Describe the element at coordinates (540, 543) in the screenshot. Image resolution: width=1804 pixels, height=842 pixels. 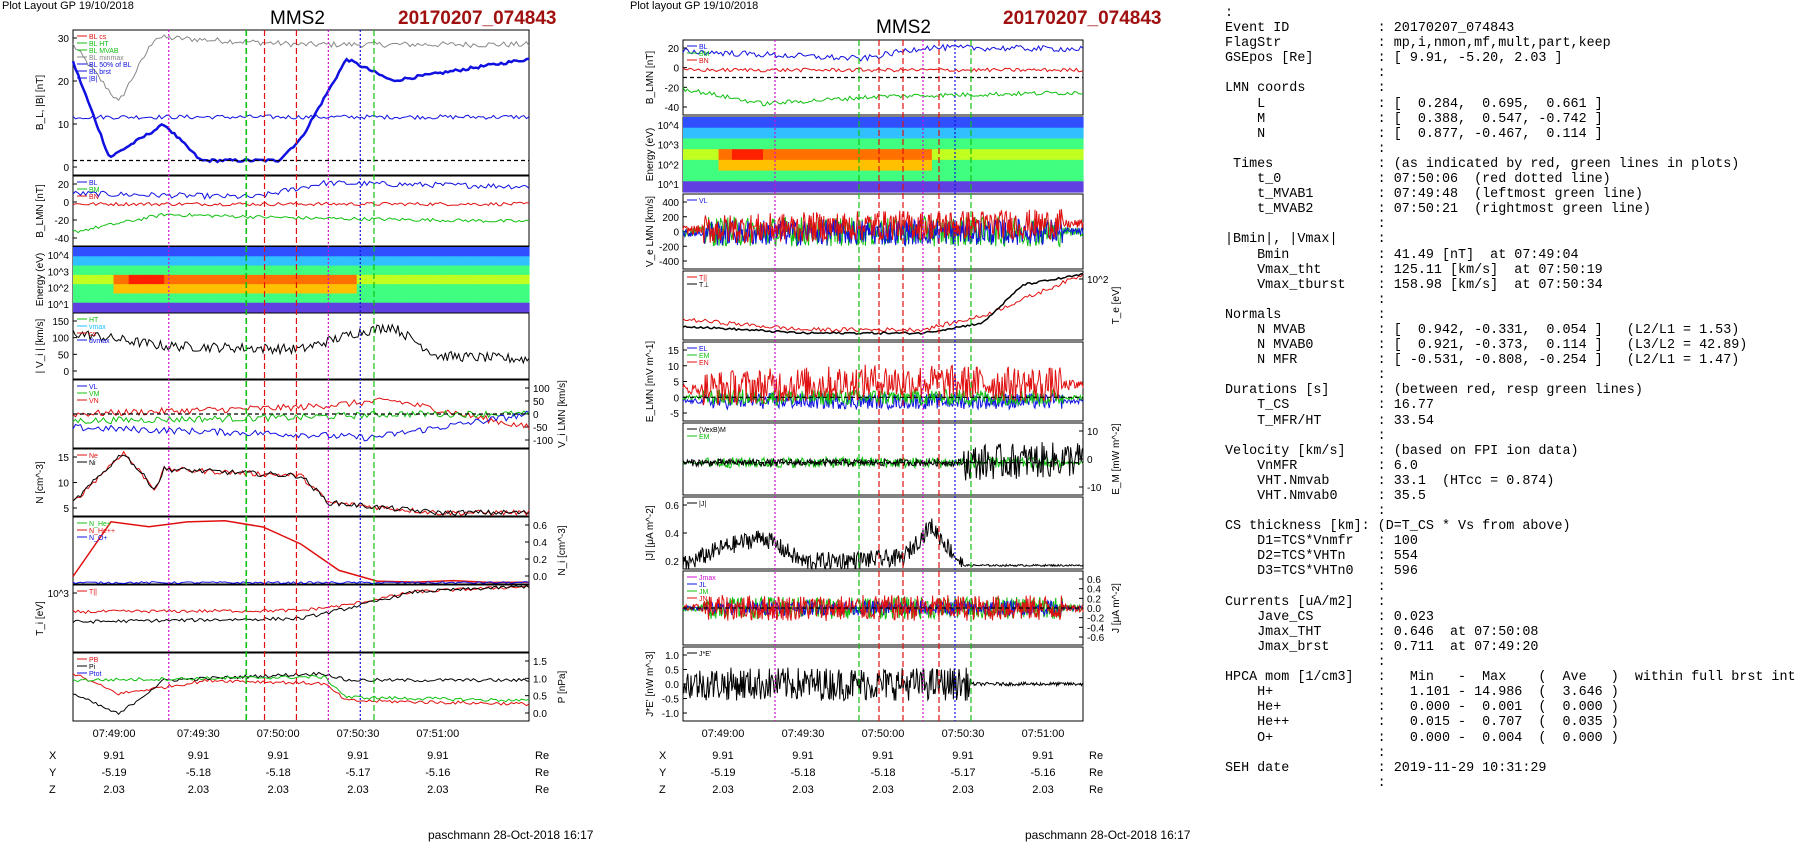
I see `tick-label: 0.4` at that location.